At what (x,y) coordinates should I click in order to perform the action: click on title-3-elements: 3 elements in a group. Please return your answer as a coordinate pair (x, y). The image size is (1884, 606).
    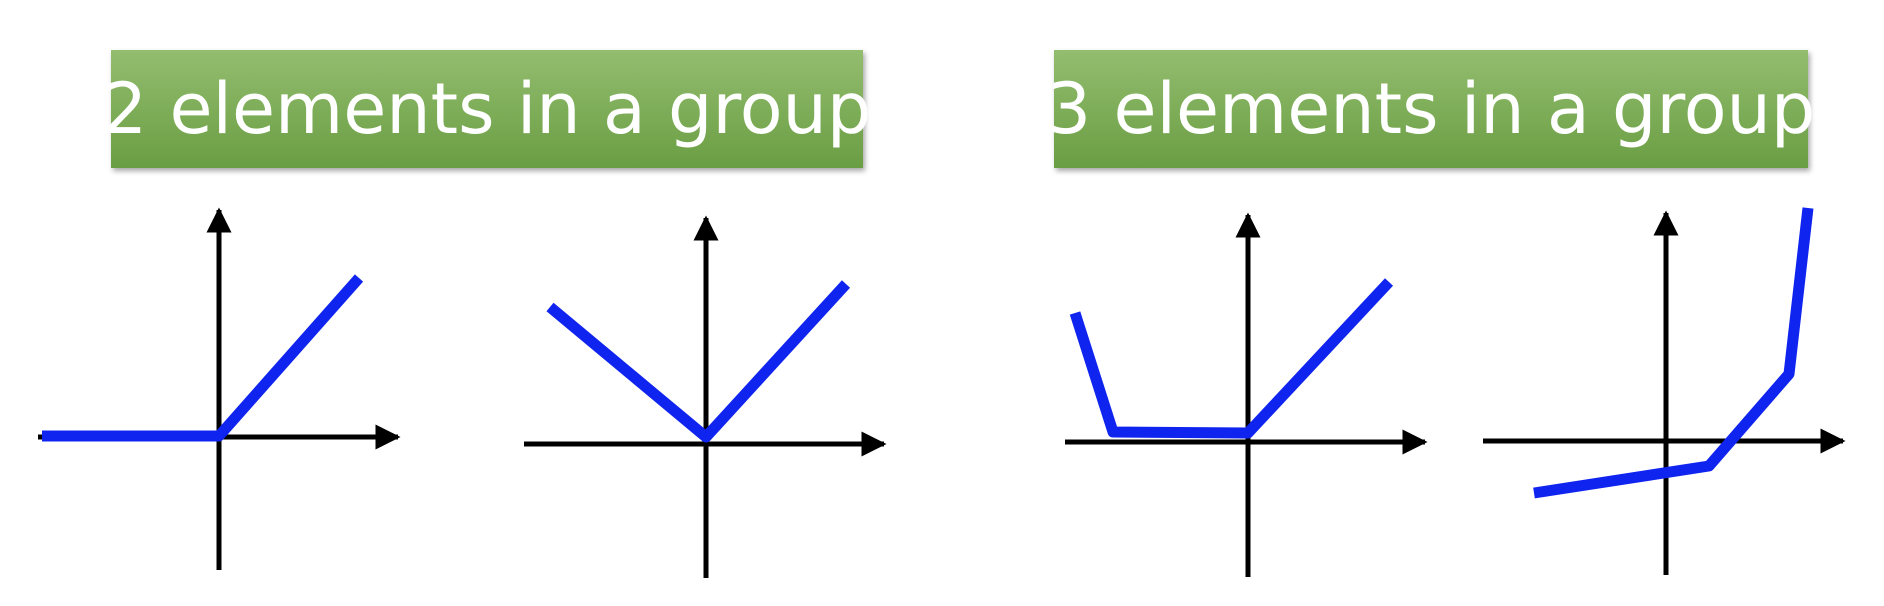
    Looking at the image, I should click on (1431, 109).